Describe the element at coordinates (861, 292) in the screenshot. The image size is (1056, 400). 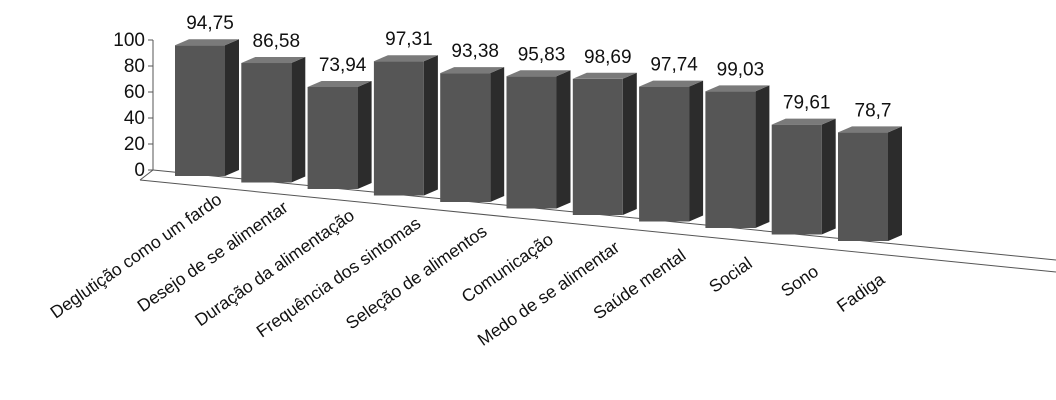
I see `category-label: Fadiga` at that location.